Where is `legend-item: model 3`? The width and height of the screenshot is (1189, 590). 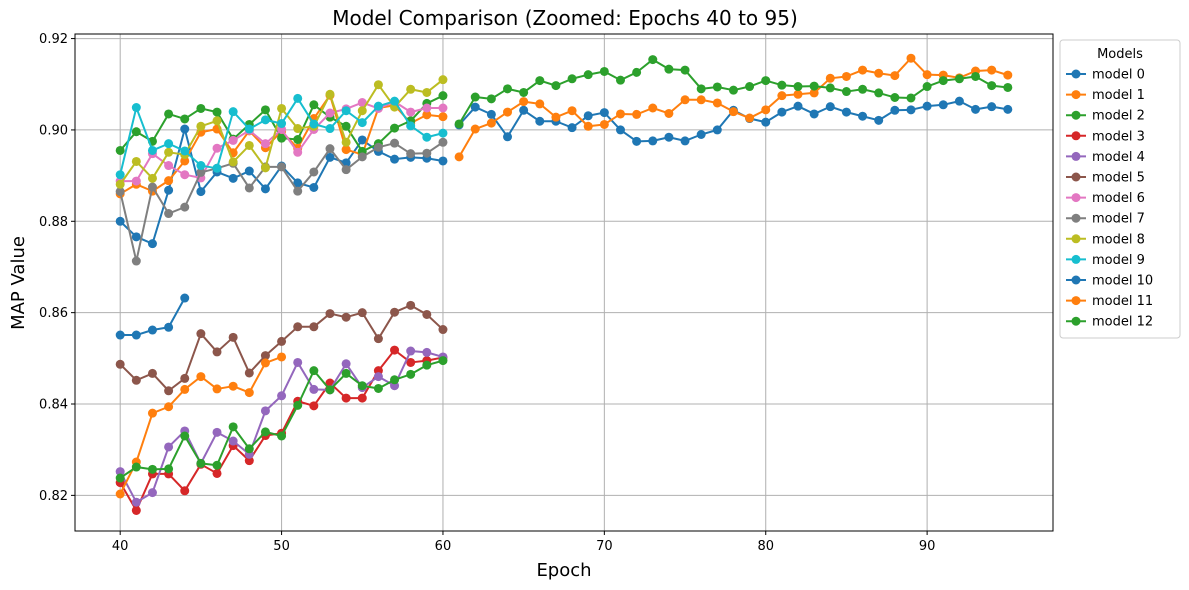 legend-item: model 3 is located at coordinates (1105, 136).